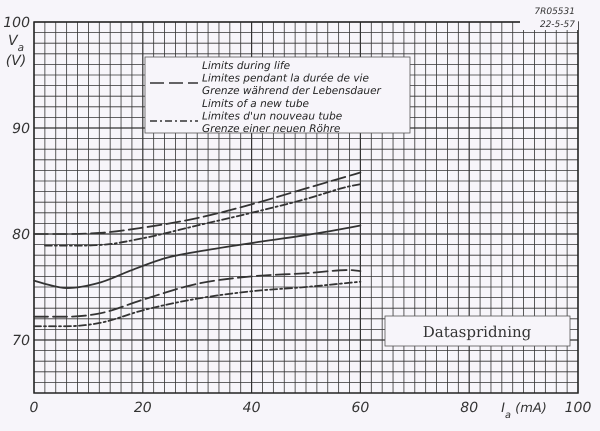  I want to click on text: 7R05531, so click(554, 12).